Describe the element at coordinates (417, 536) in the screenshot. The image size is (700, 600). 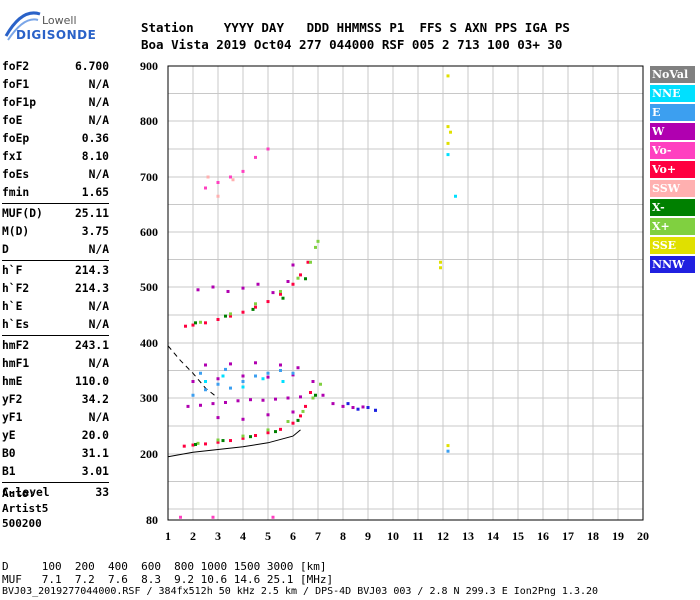
I see `x-tick-label: 11` at that location.